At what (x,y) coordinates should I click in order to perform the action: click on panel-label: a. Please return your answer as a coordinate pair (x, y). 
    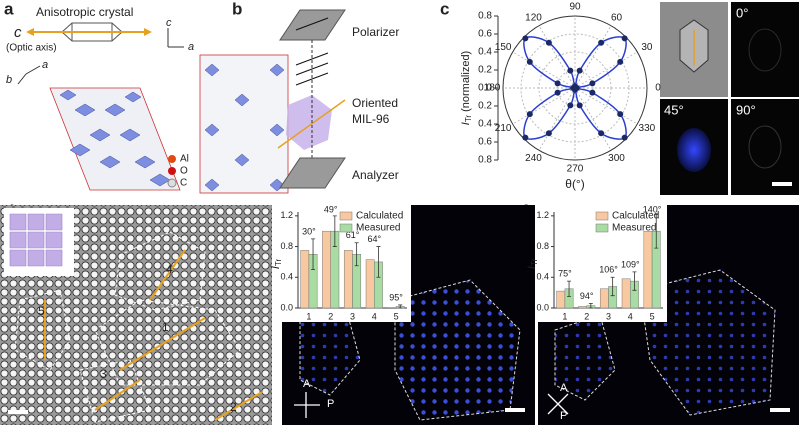
    Looking at the image, I should click on (9, 9).